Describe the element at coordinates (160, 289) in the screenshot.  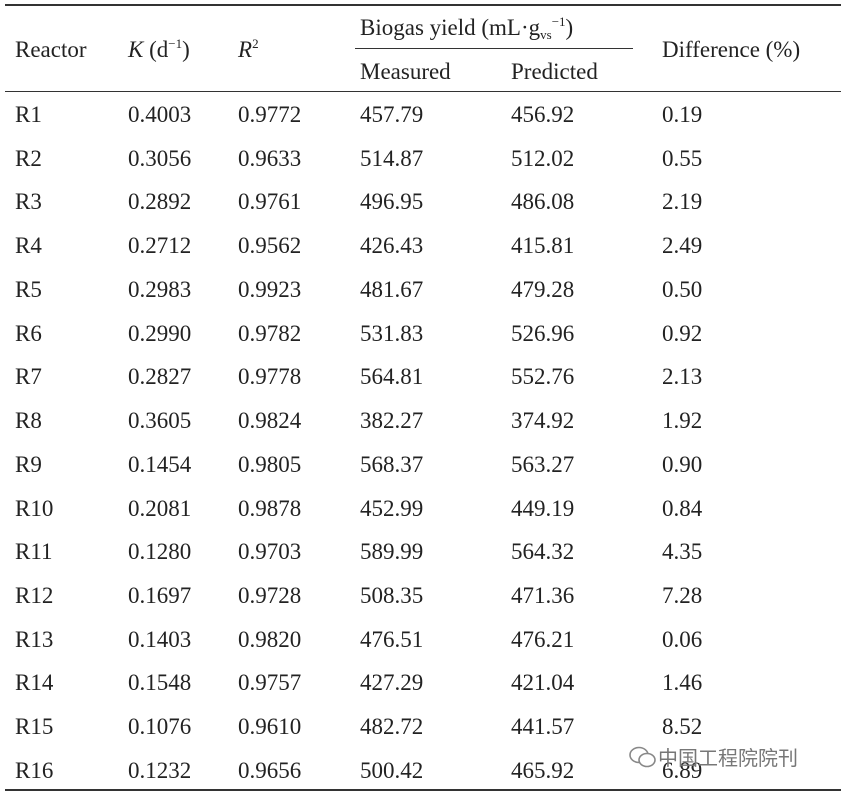
I see `table-cell: 0.2983` at that location.